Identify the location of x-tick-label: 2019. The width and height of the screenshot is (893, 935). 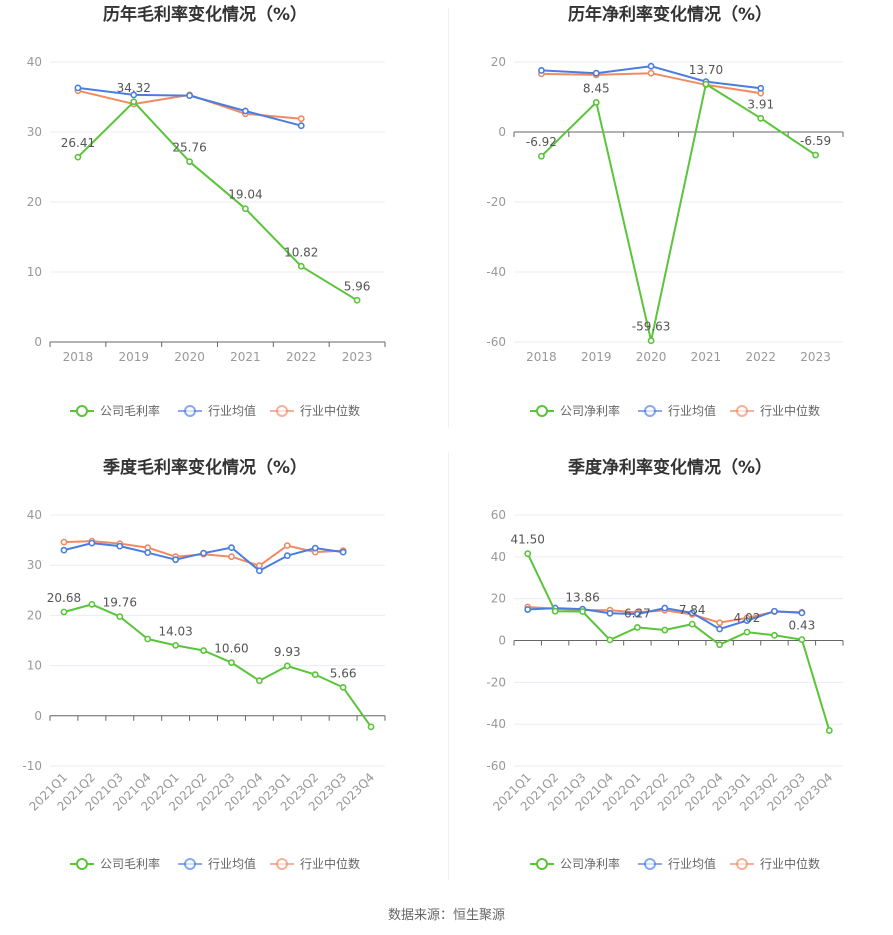
(596, 357).